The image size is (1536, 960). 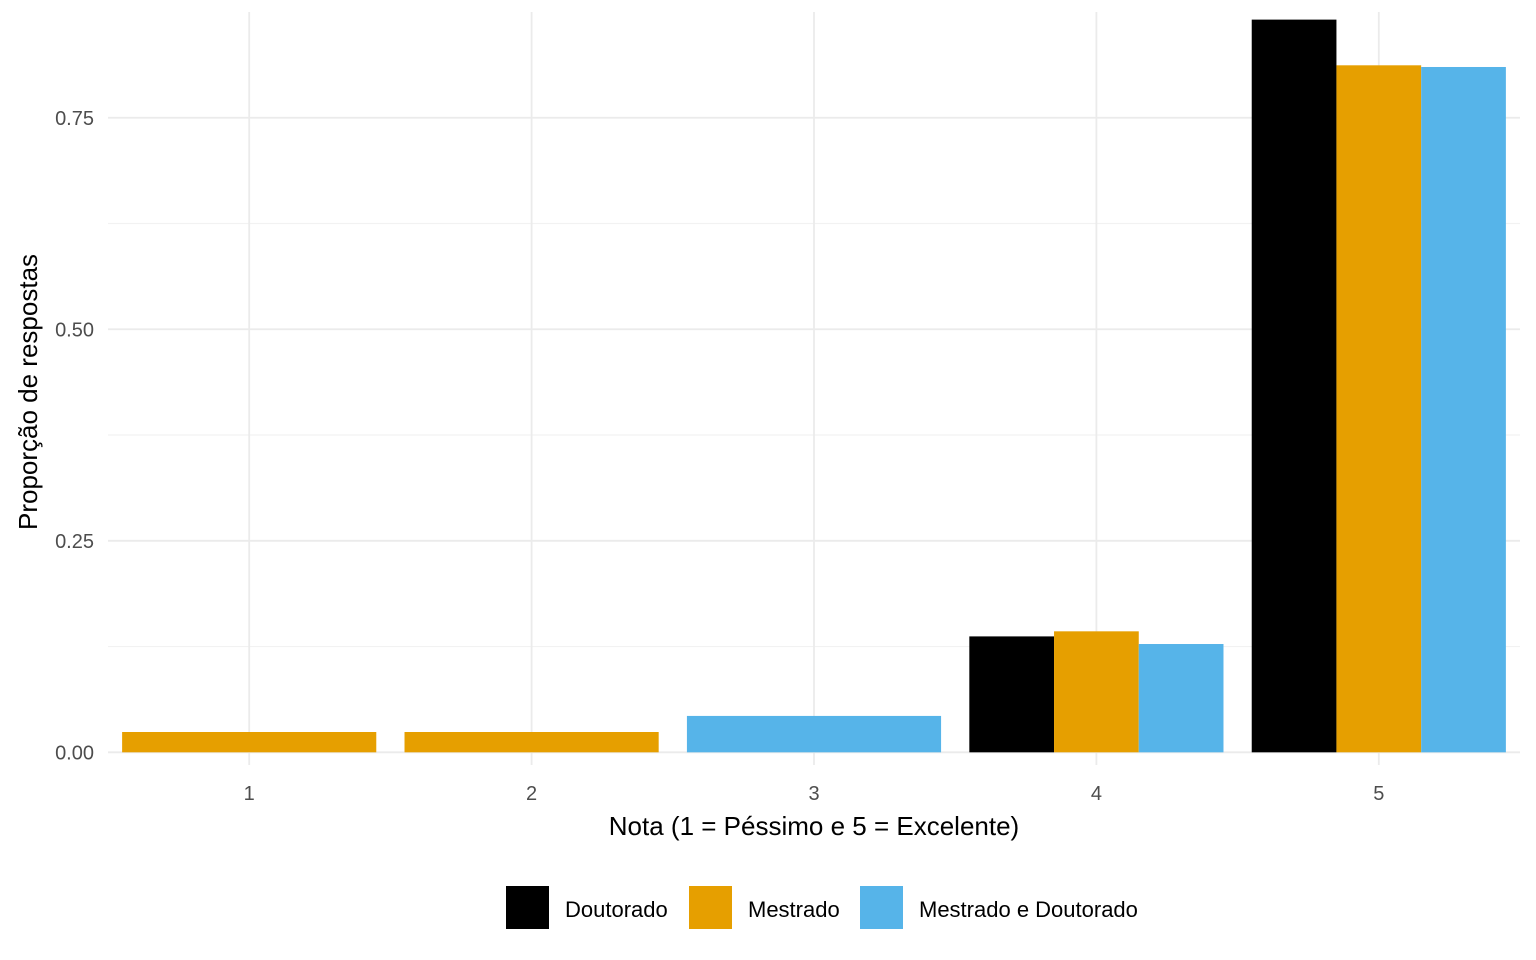 I want to click on y-tick-label: 0.75, so click(x=74, y=119).